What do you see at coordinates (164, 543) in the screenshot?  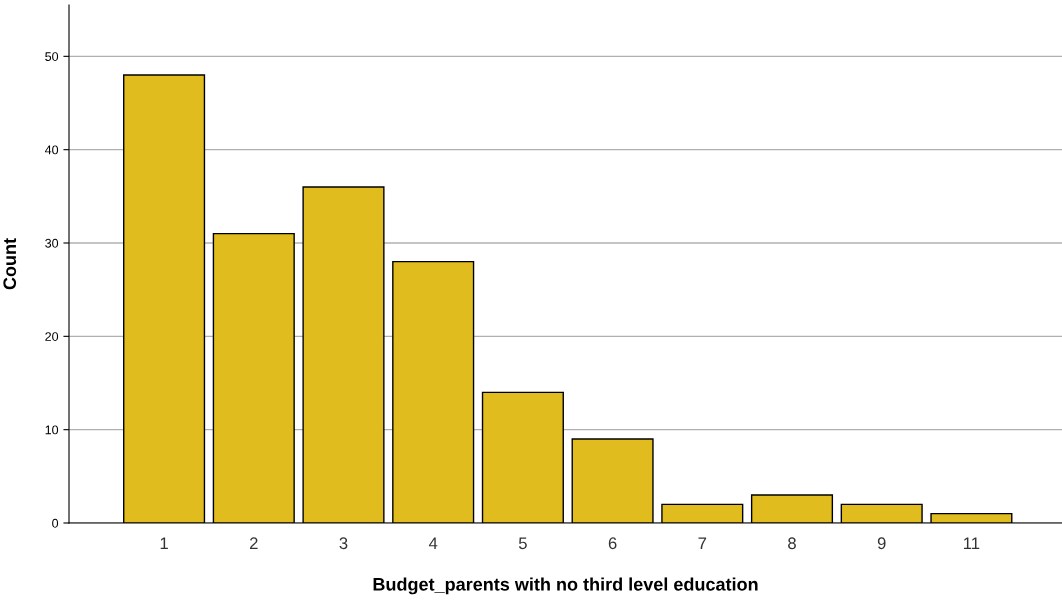 I see `x-tick-label: 1` at bounding box center [164, 543].